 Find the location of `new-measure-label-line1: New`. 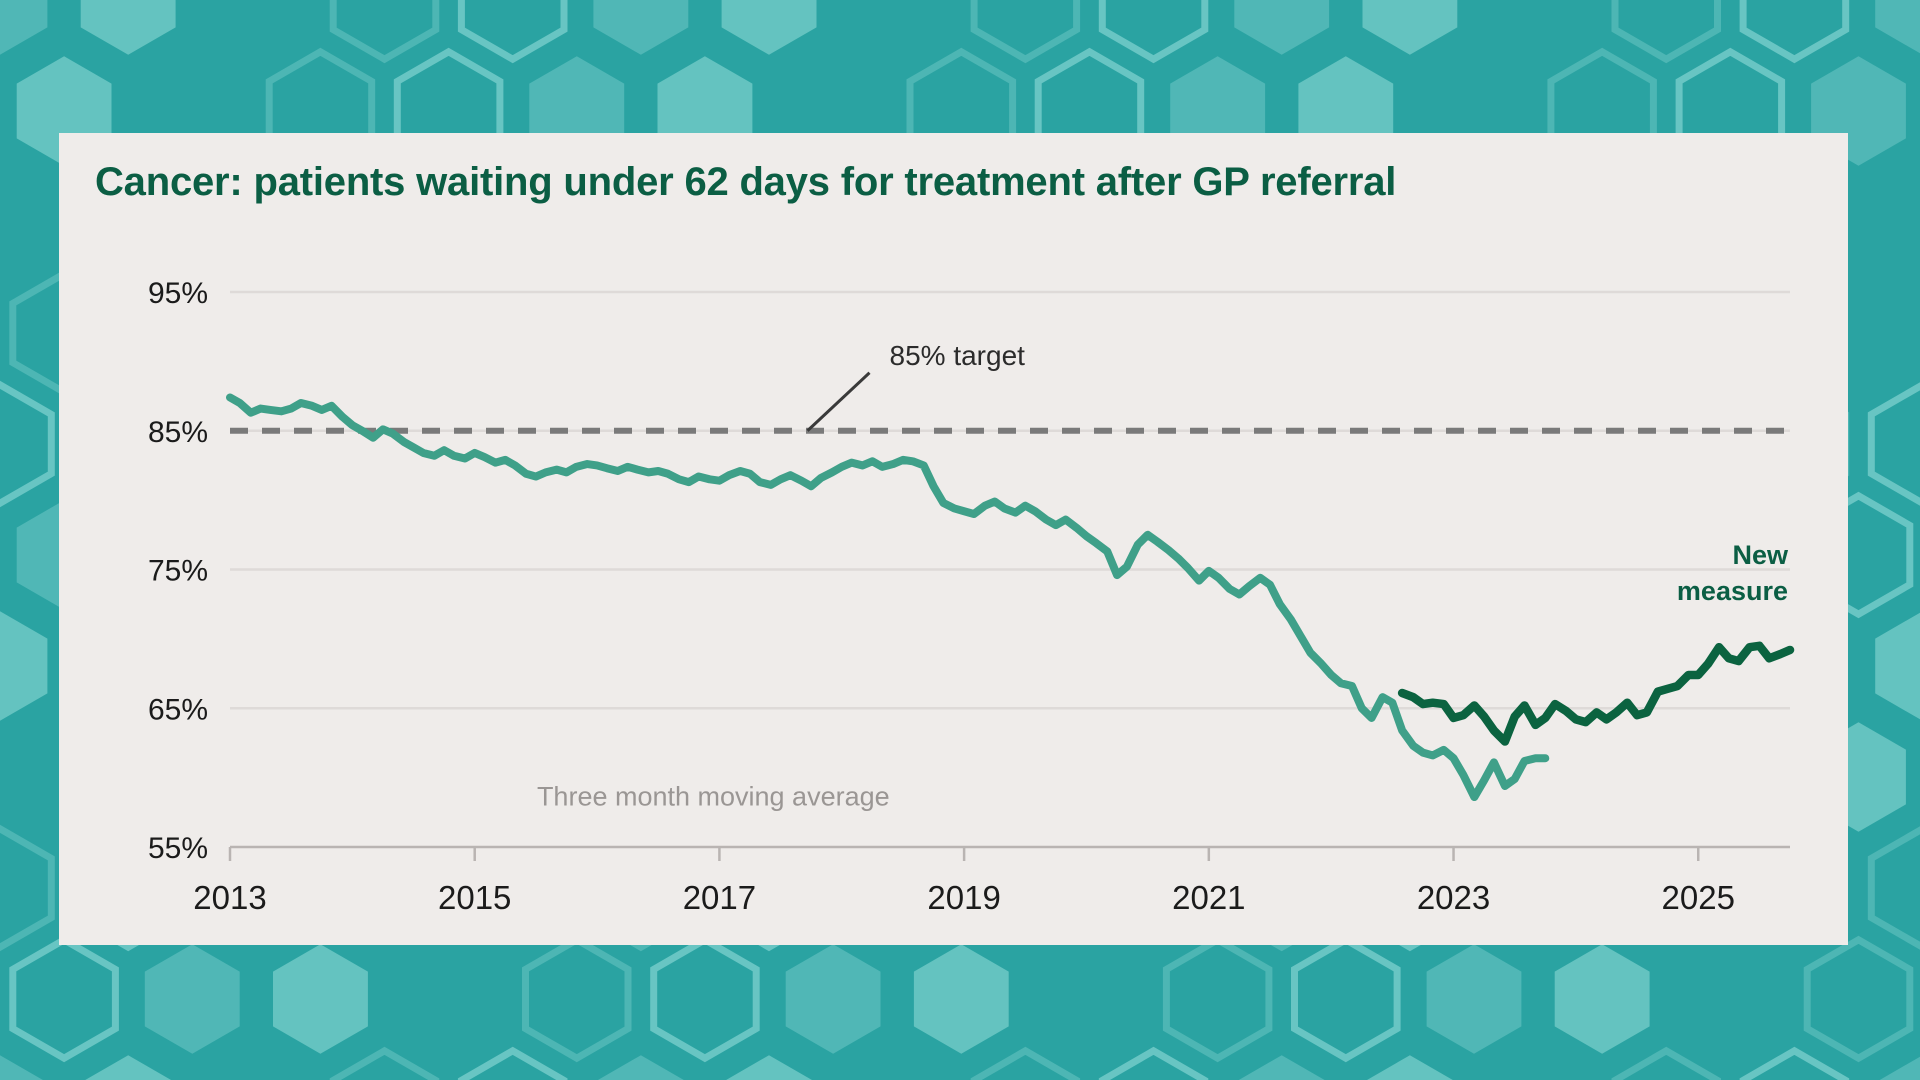

new-measure-label-line1: New is located at coordinates (1760, 555).